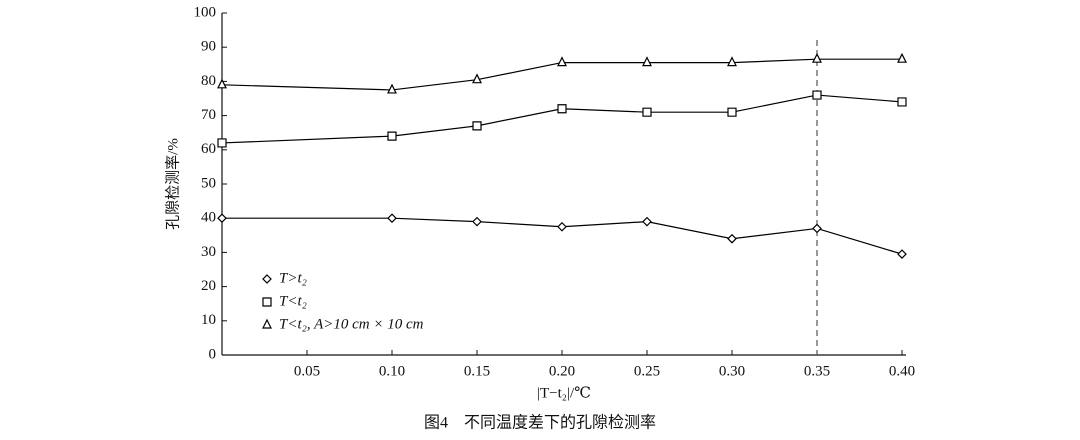 The height and width of the screenshot is (440, 1080). I want to click on legend-label: T>t₂, so click(293, 278).